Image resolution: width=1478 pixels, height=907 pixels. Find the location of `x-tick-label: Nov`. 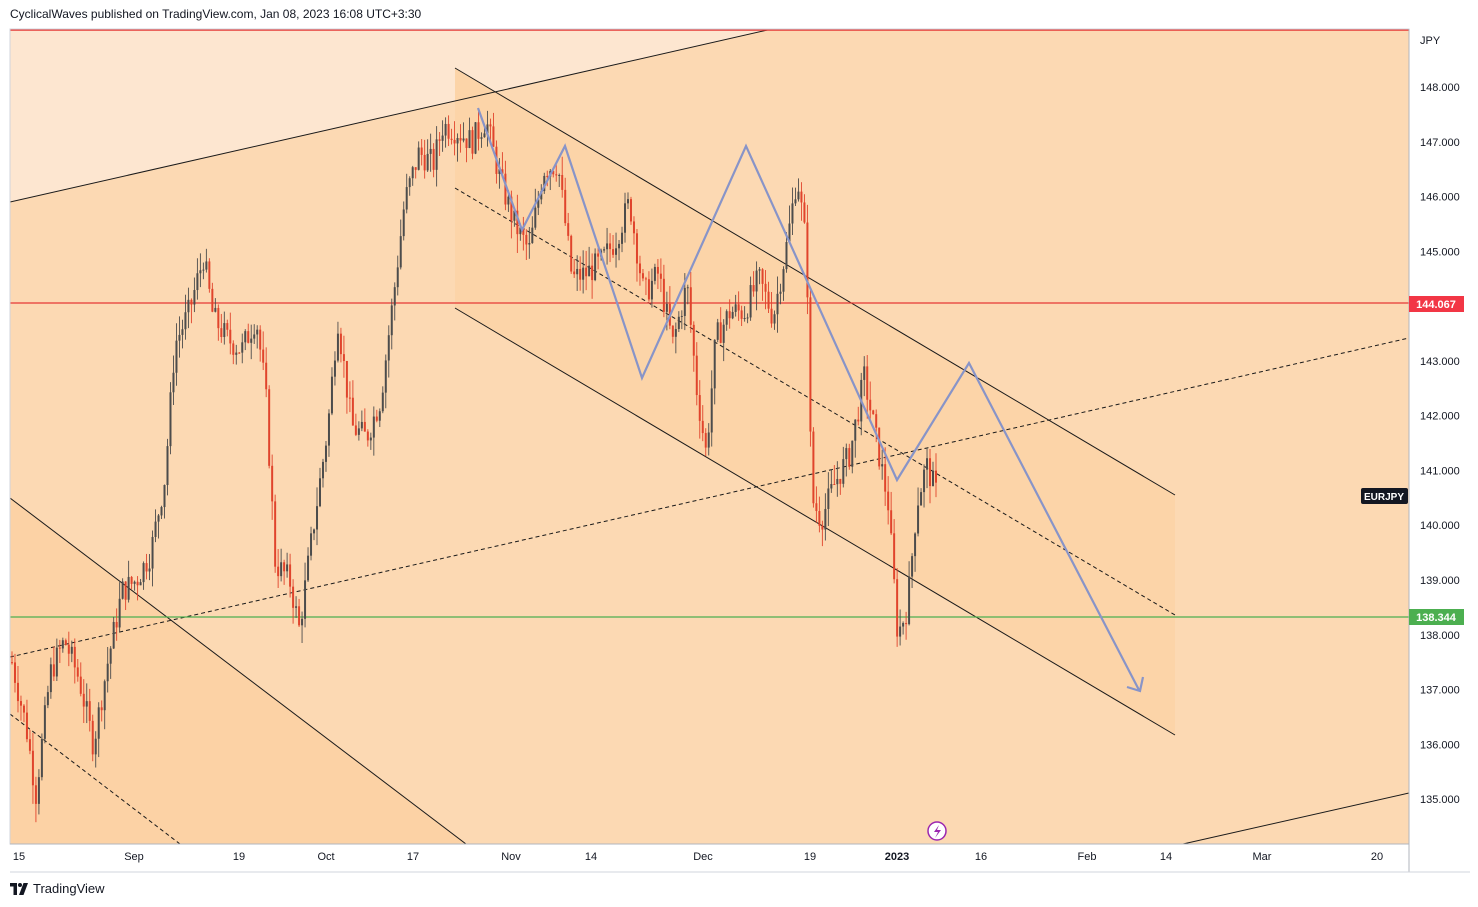

x-tick-label: Nov is located at coordinates (511, 857).